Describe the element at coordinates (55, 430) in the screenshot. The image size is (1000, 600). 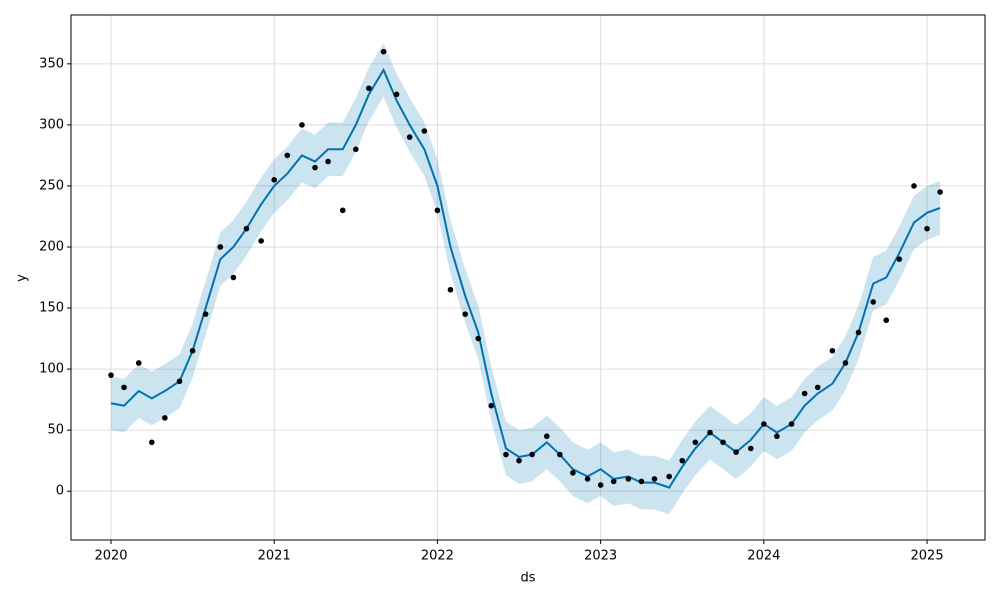
I see `y-tick-label: 50` at that location.